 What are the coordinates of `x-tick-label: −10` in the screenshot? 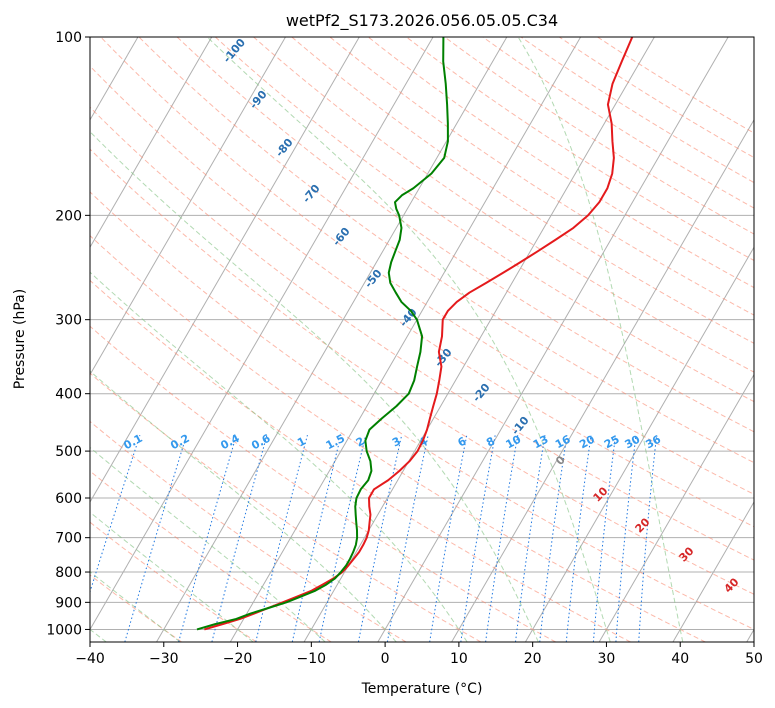 It's located at (312, 659).